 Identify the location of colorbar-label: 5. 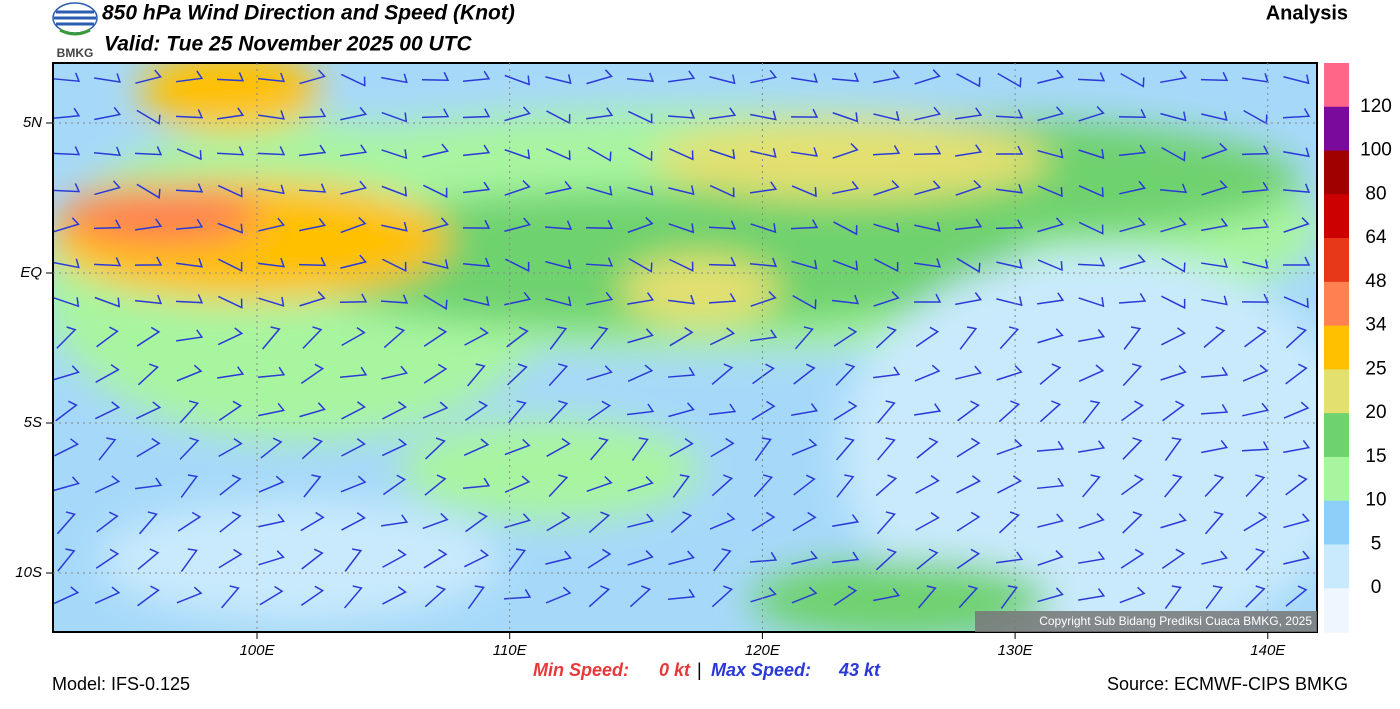
(1376, 543).